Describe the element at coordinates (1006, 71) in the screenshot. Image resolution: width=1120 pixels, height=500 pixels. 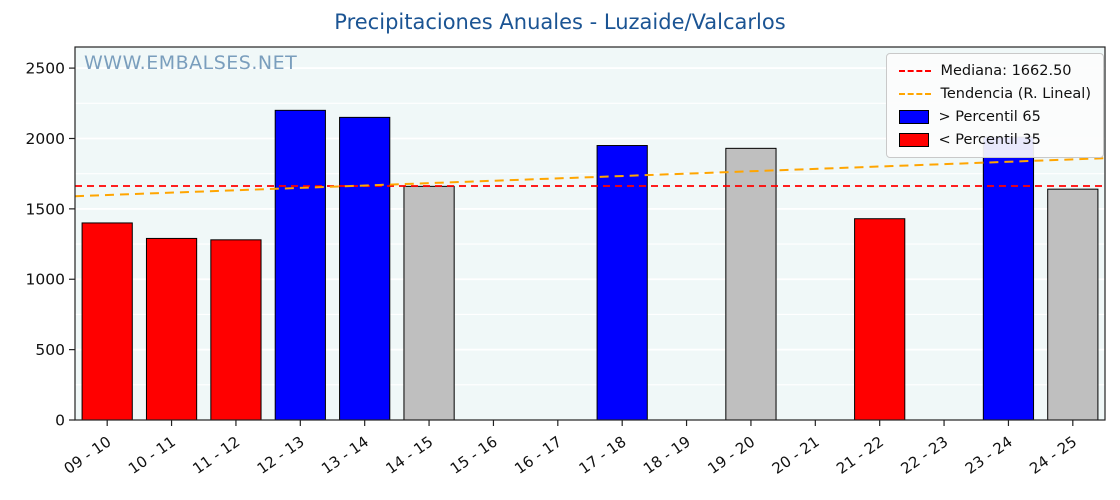
I see `legend-label: Mediana: 1662.50` at that location.